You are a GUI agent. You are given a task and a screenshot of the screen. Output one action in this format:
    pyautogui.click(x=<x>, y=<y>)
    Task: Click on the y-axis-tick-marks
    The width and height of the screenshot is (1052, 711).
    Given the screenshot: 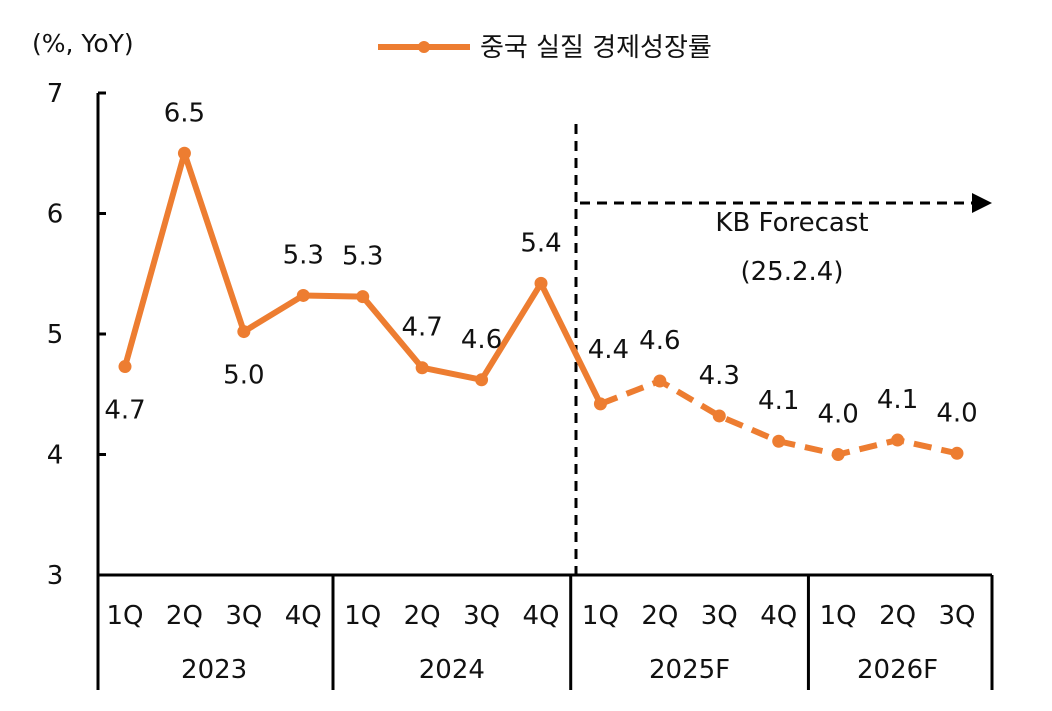 What is the action you would take?
    pyautogui.click(x=102, y=273)
    